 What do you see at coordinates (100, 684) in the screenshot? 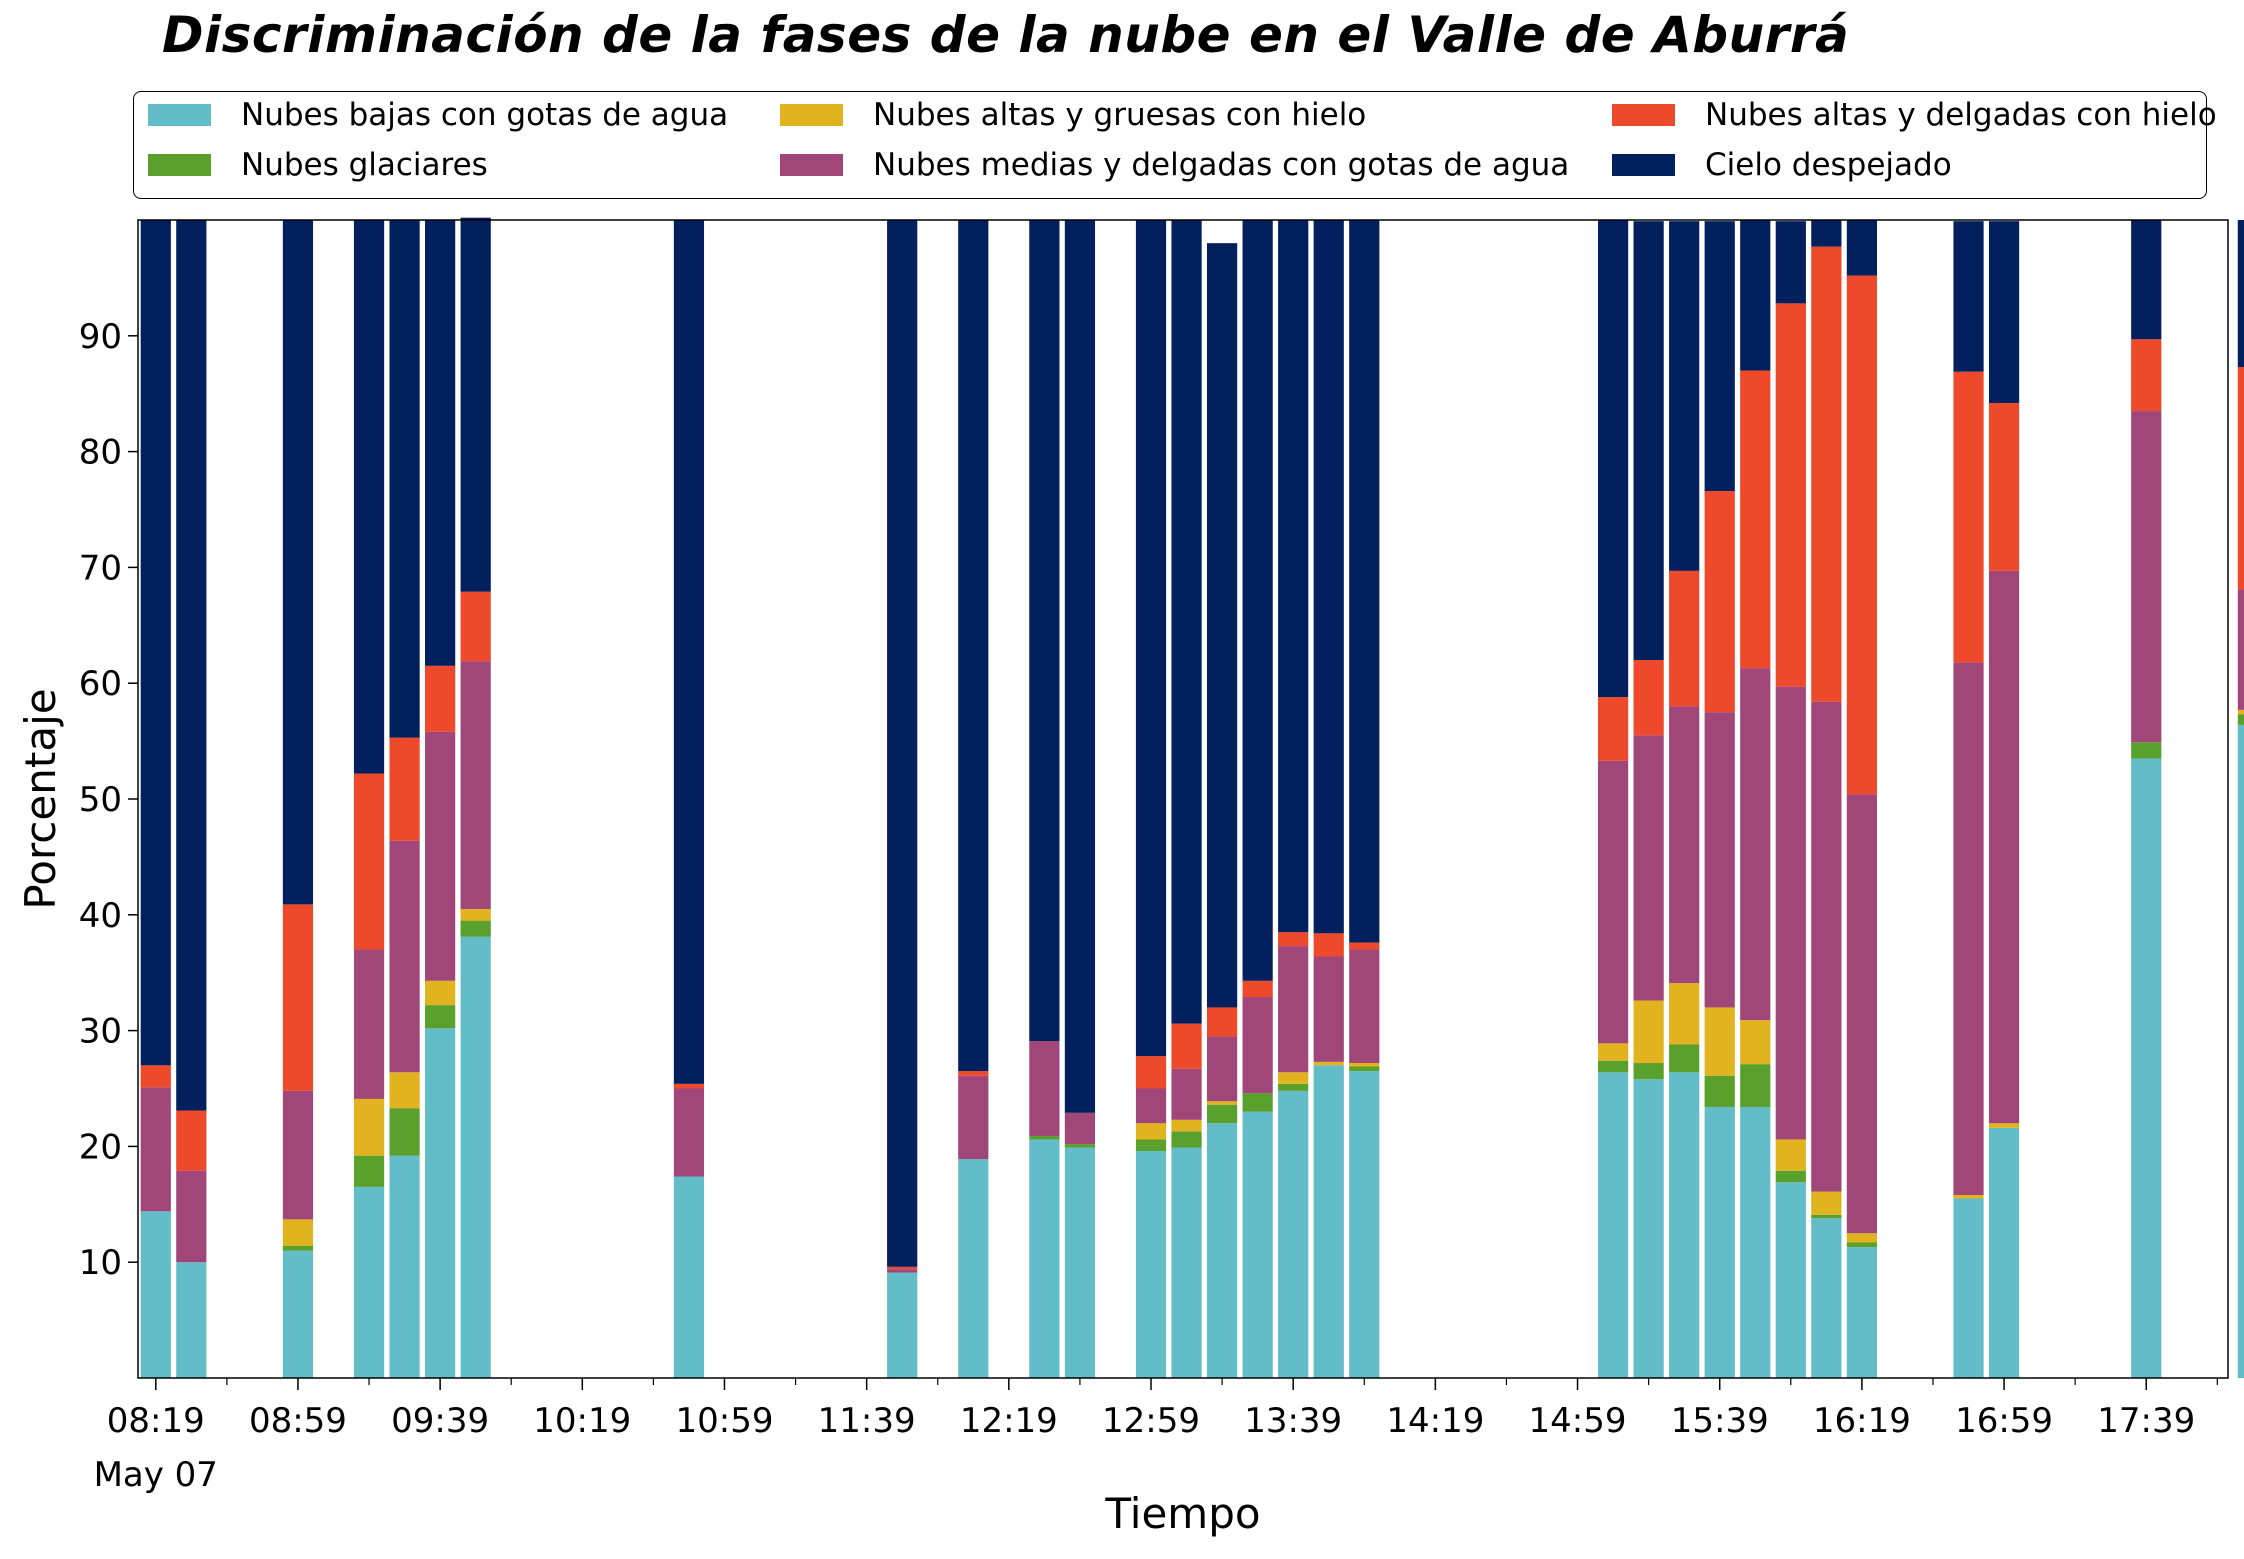
I see `y-tick-label: 60` at bounding box center [100, 684].